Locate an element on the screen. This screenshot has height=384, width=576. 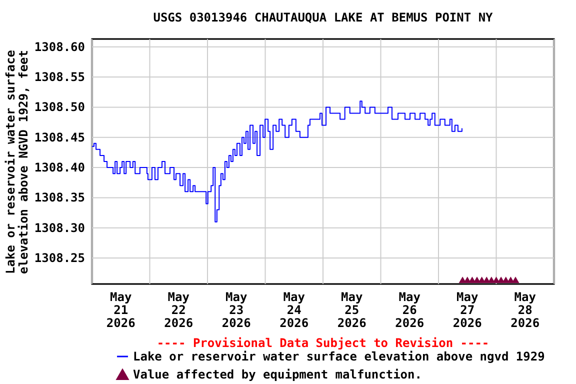
text: ---- Provisional Data Subject to Revision ---- is located at coordinates (323, 343).